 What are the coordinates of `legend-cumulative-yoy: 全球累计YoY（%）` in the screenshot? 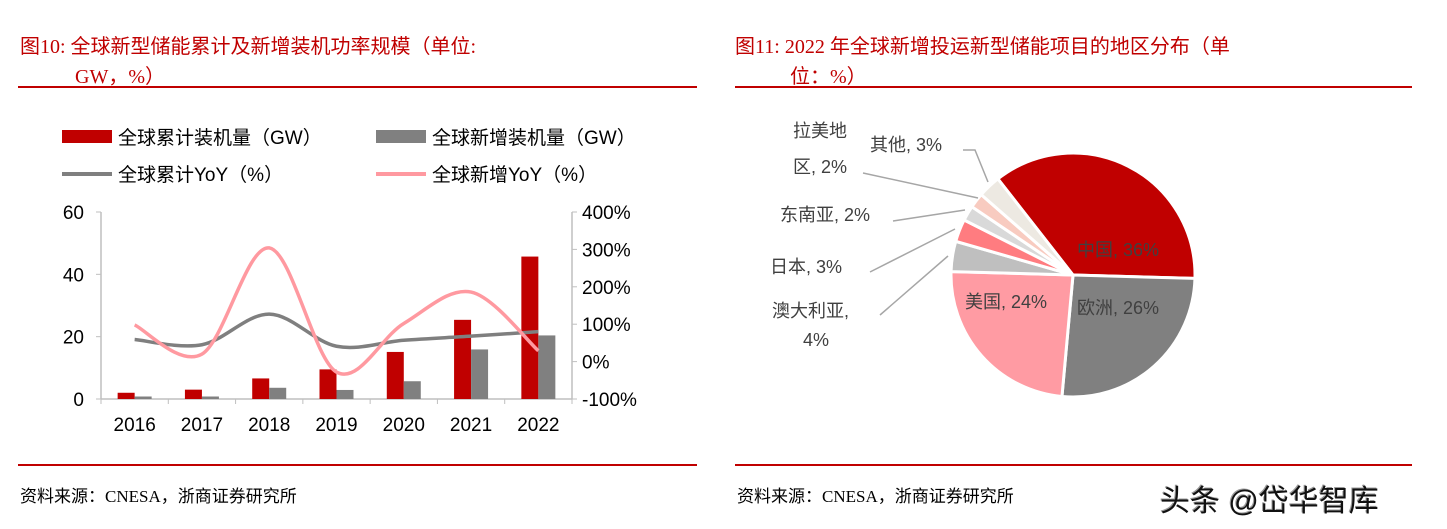 It's located at (172, 173).